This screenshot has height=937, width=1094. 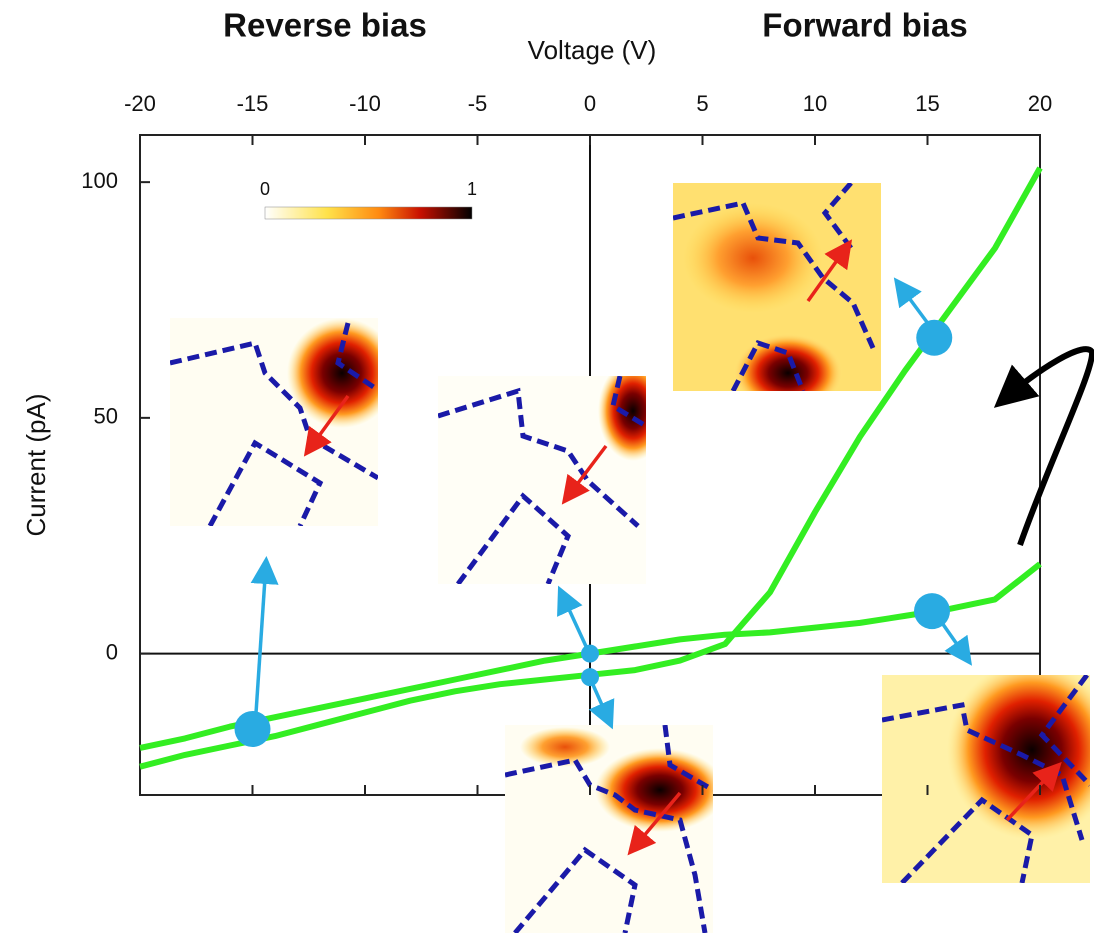 I want to click on y-tick-label: 100, so click(x=99, y=180).